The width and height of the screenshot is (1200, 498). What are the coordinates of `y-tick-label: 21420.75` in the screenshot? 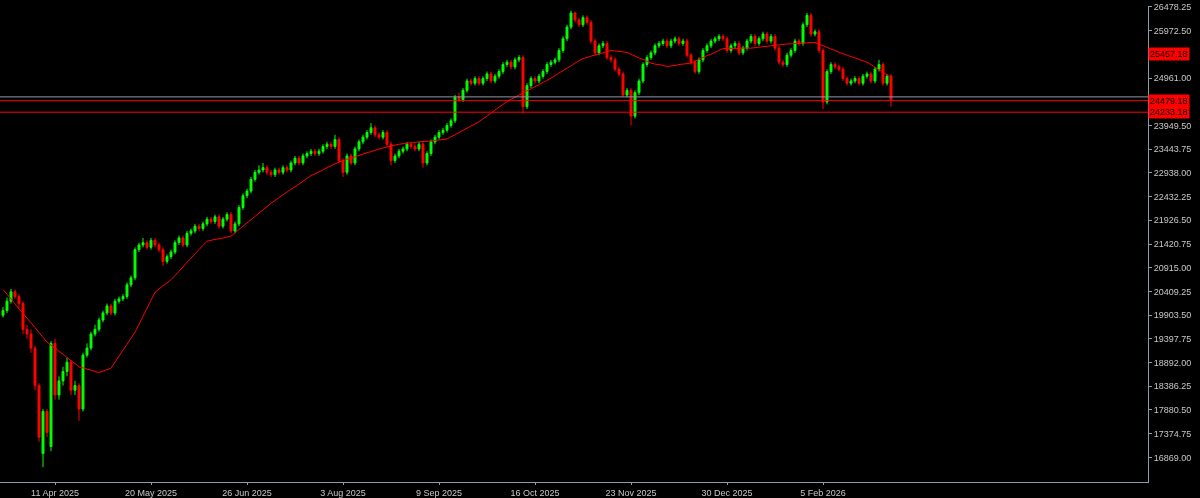 It's located at (1172, 244).